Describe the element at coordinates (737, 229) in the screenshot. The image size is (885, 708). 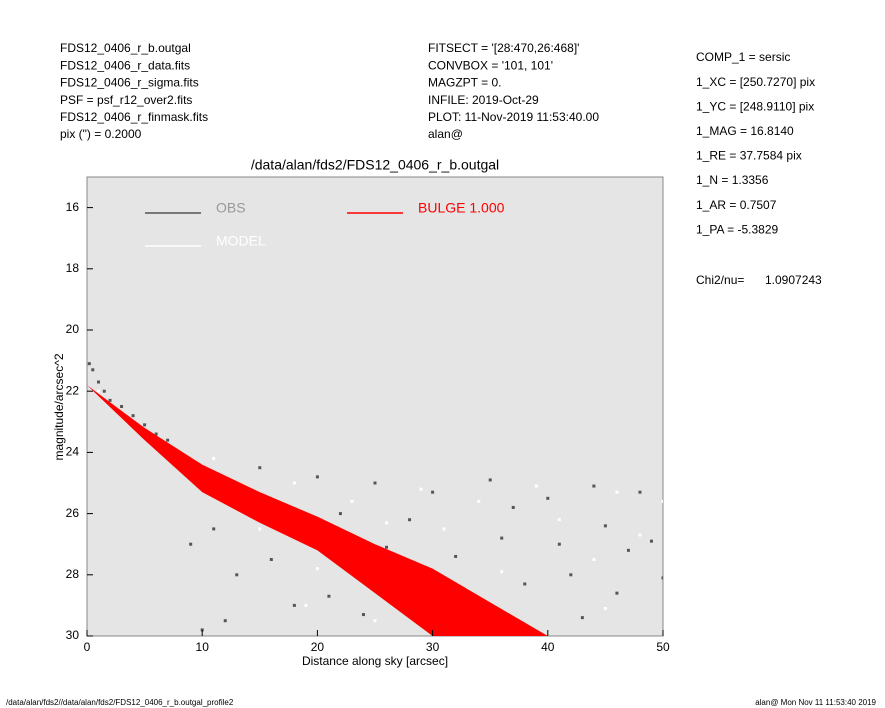
I see `header-right-line: 1_PA = -5.3829` at that location.